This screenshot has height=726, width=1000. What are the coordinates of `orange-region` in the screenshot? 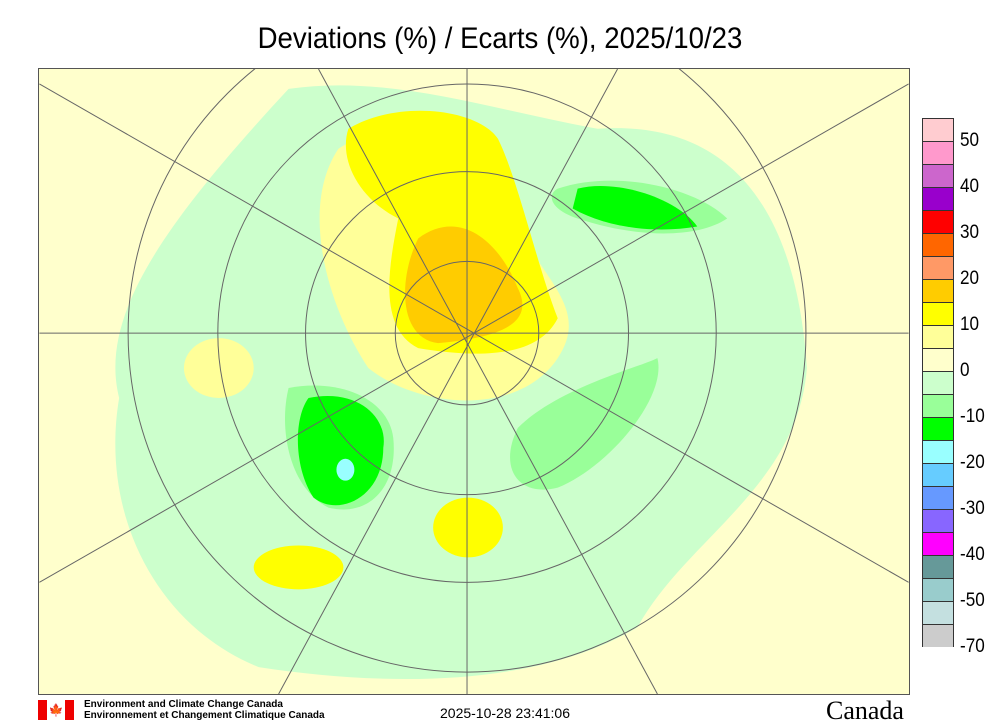 It's located at (464, 285).